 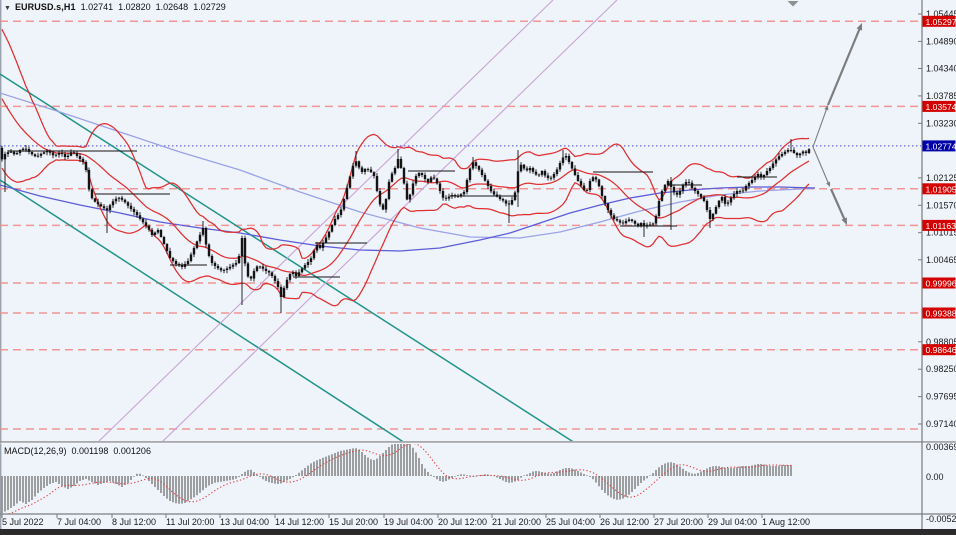 What do you see at coordinates (941, 342) in the screenshot?
I see `price-tick-label: 0.98805` at bounding box center [941, 342].